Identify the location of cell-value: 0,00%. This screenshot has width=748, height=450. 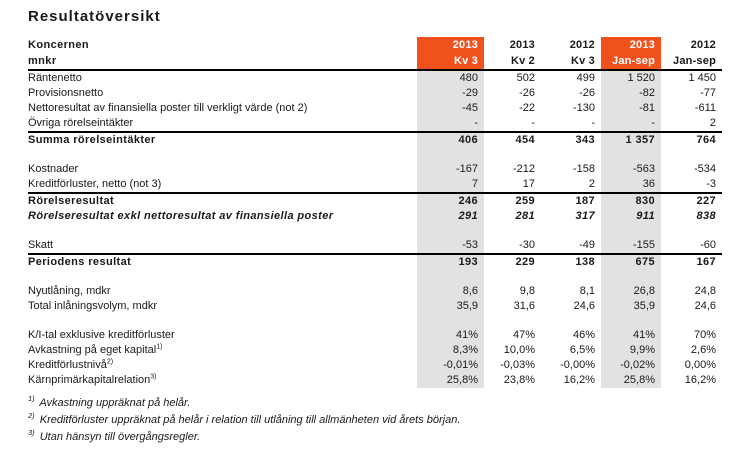
(700, 365).